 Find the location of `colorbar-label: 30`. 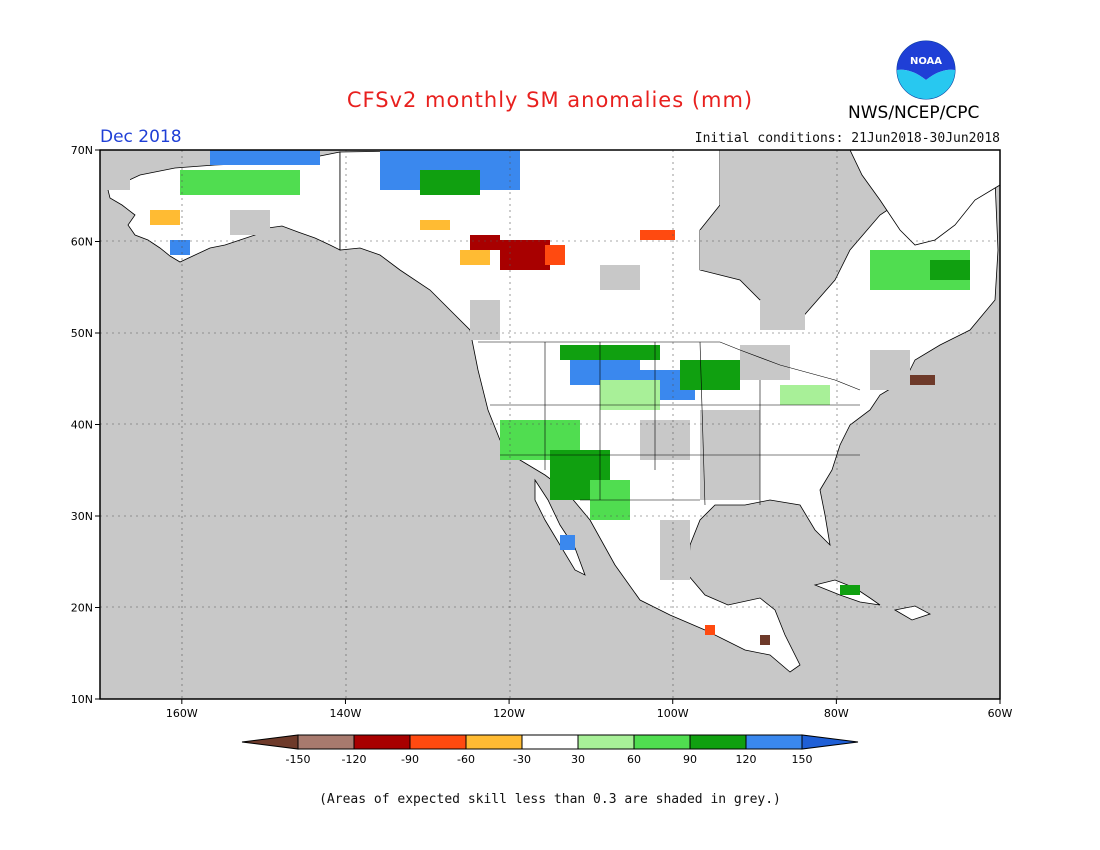

colorbar-label: 30 is located at coordinates (578, 759).